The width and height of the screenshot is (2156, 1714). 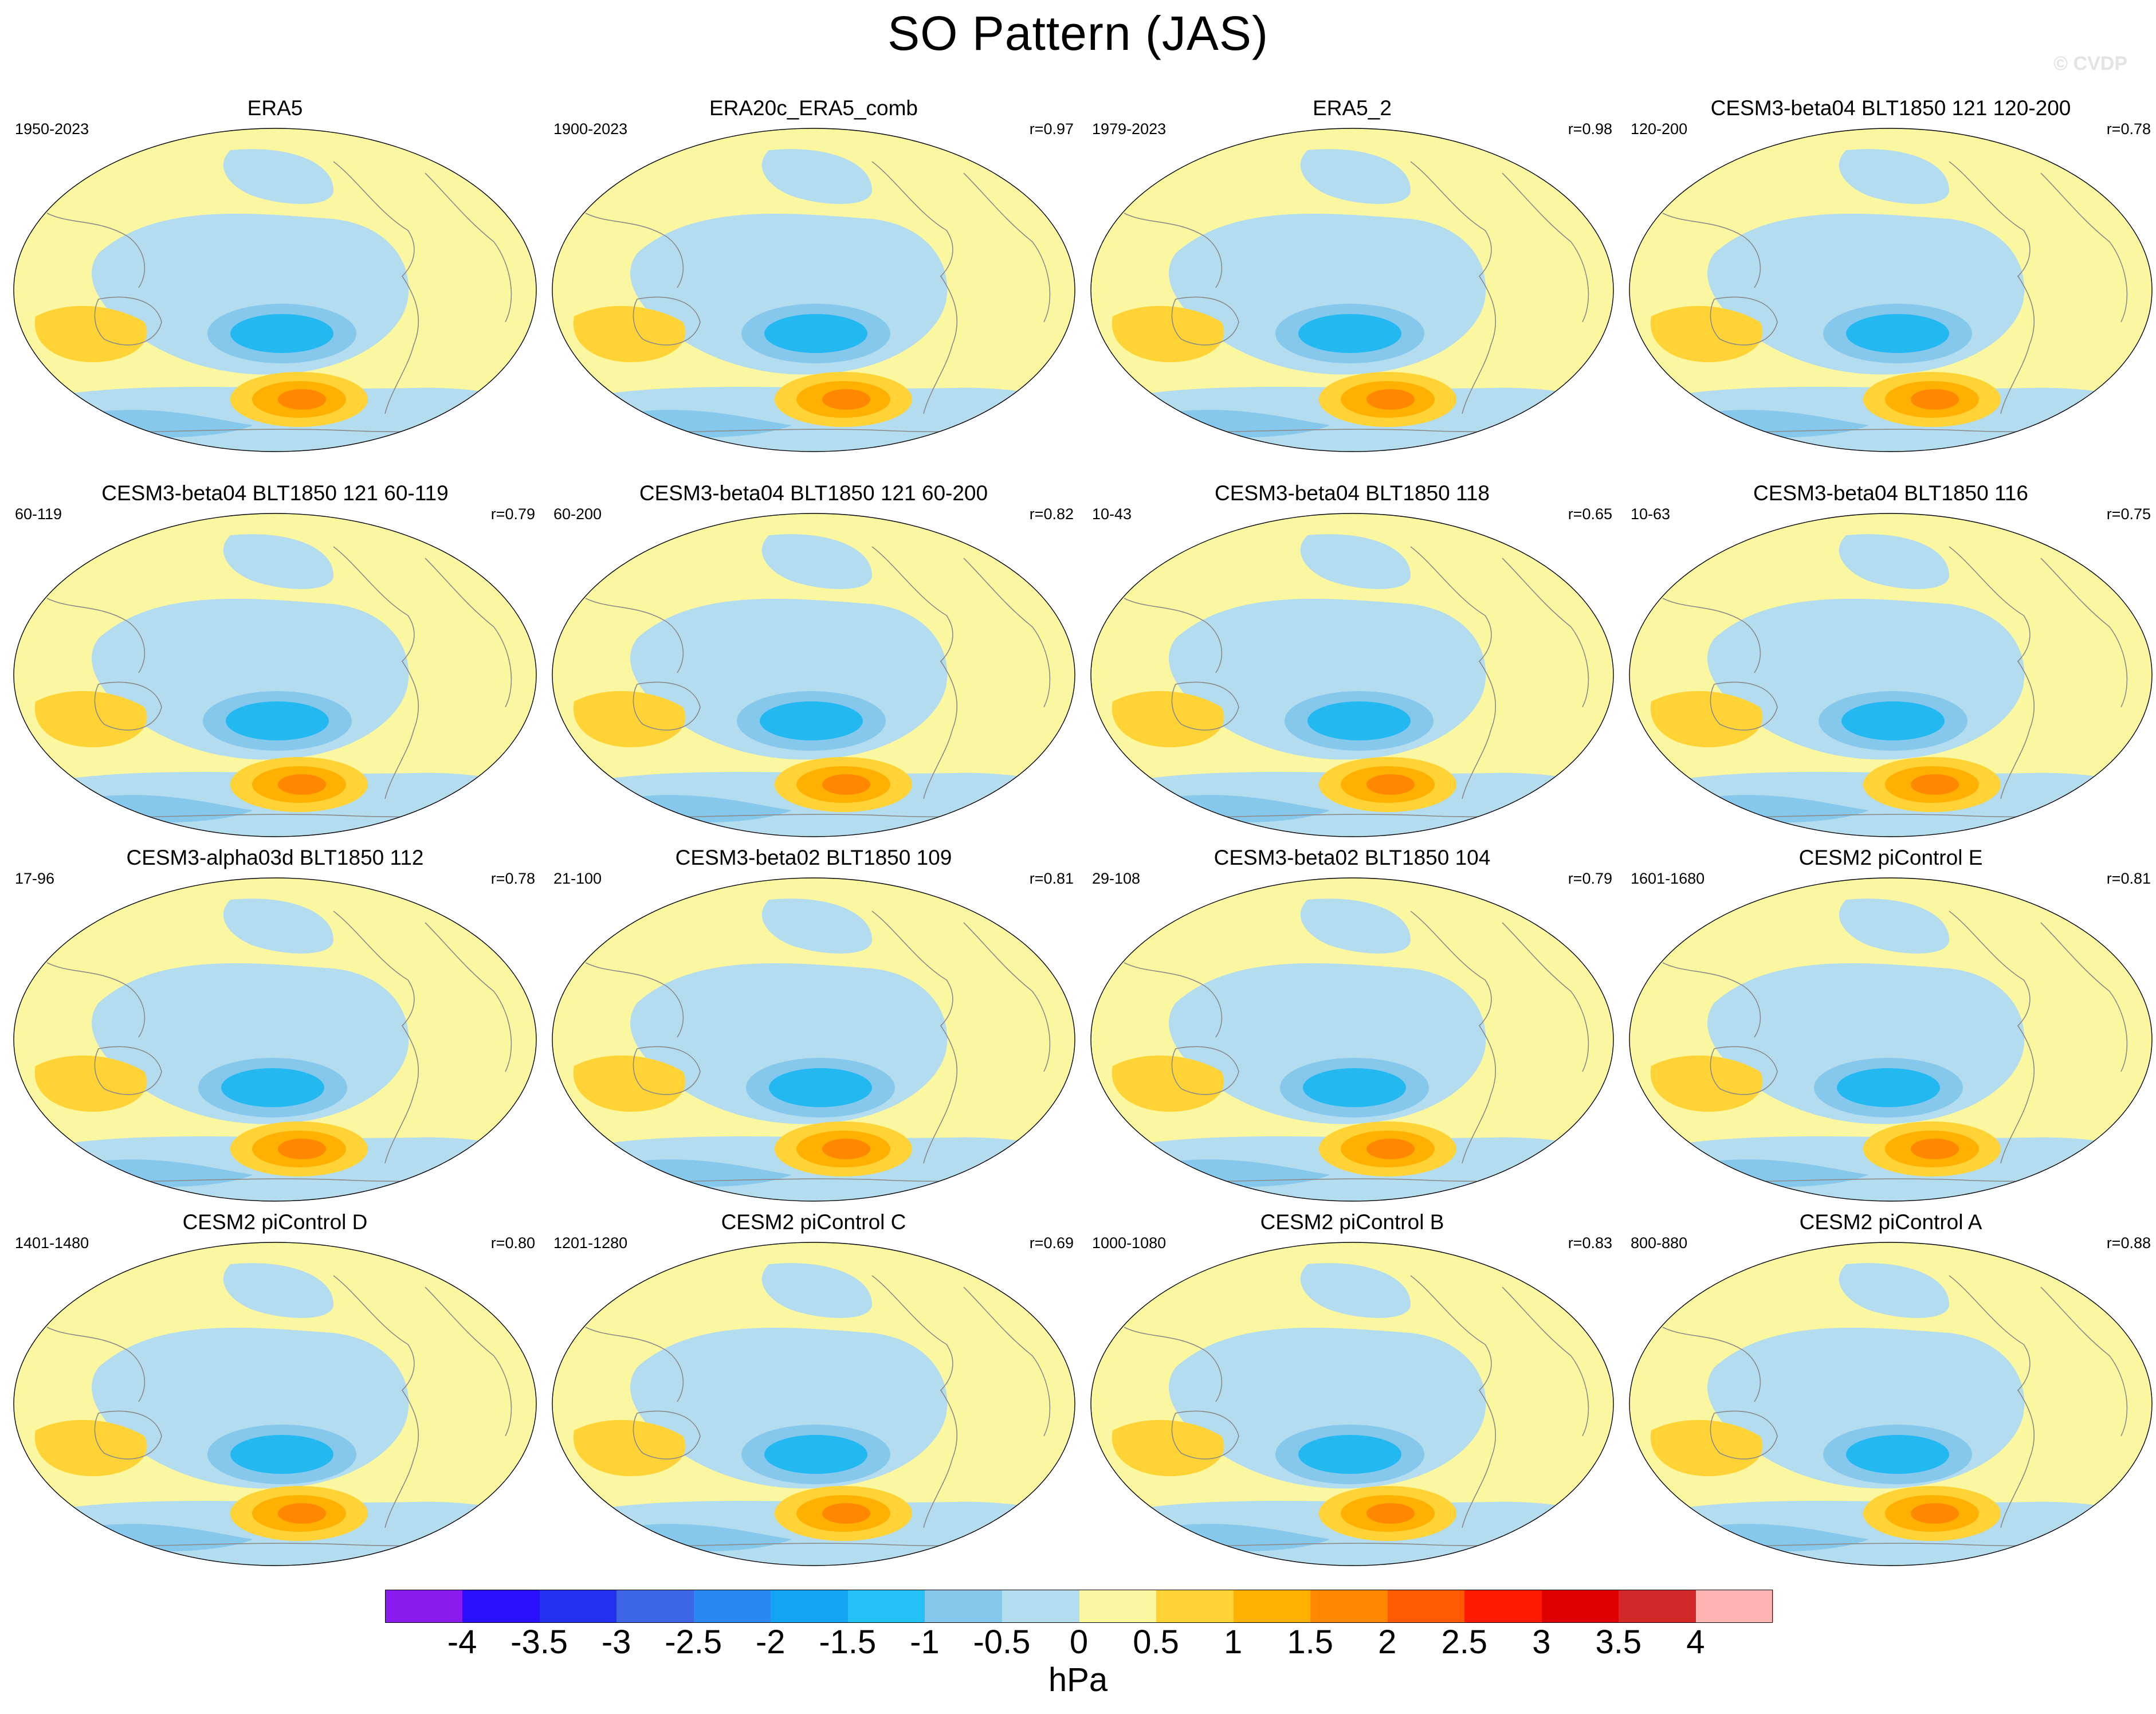 What do you see at coordinates (1890, 493) in the screenshot?
I see `panel-title: CESM3-beta04 BLT1850 116` at bounding box center [1890, 493].